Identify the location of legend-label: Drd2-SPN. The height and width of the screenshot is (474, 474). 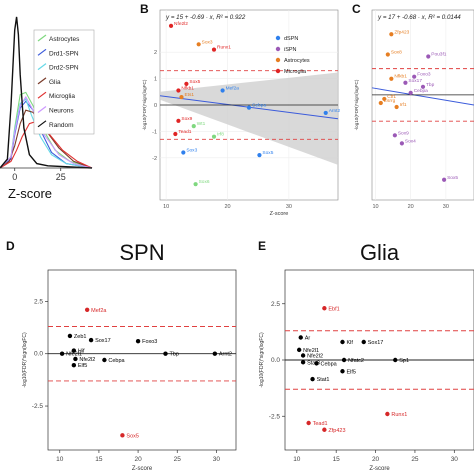
(64, 68).